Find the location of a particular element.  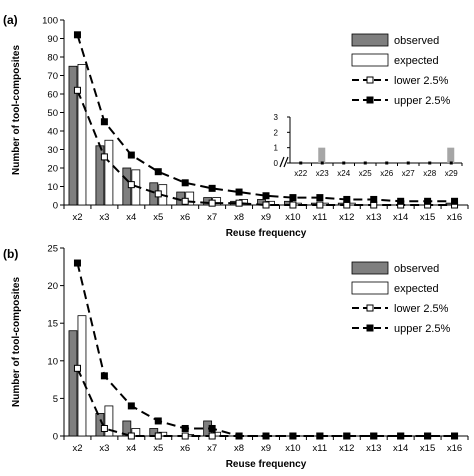

inset-chart: 0 1 2 3 x22 x23 x24 x25 x26 x27 x28 x29 is located at coordinates (368, 145).